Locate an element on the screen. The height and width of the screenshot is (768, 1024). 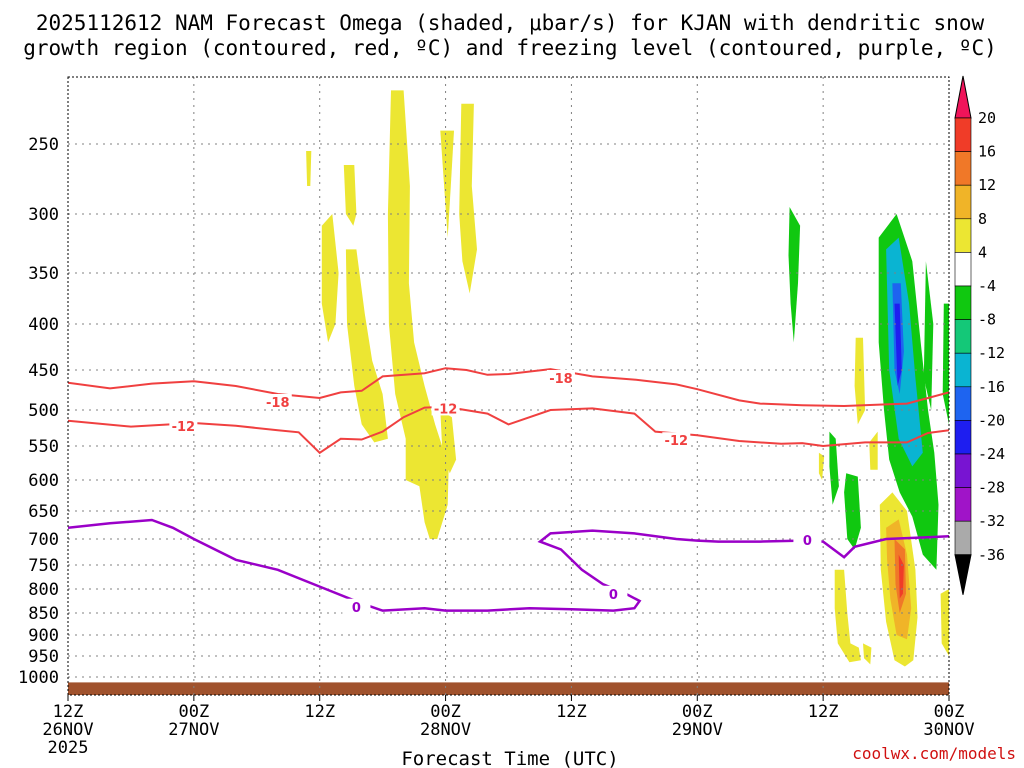
colorbar-label: -20 is located at coordinates (991, 420).